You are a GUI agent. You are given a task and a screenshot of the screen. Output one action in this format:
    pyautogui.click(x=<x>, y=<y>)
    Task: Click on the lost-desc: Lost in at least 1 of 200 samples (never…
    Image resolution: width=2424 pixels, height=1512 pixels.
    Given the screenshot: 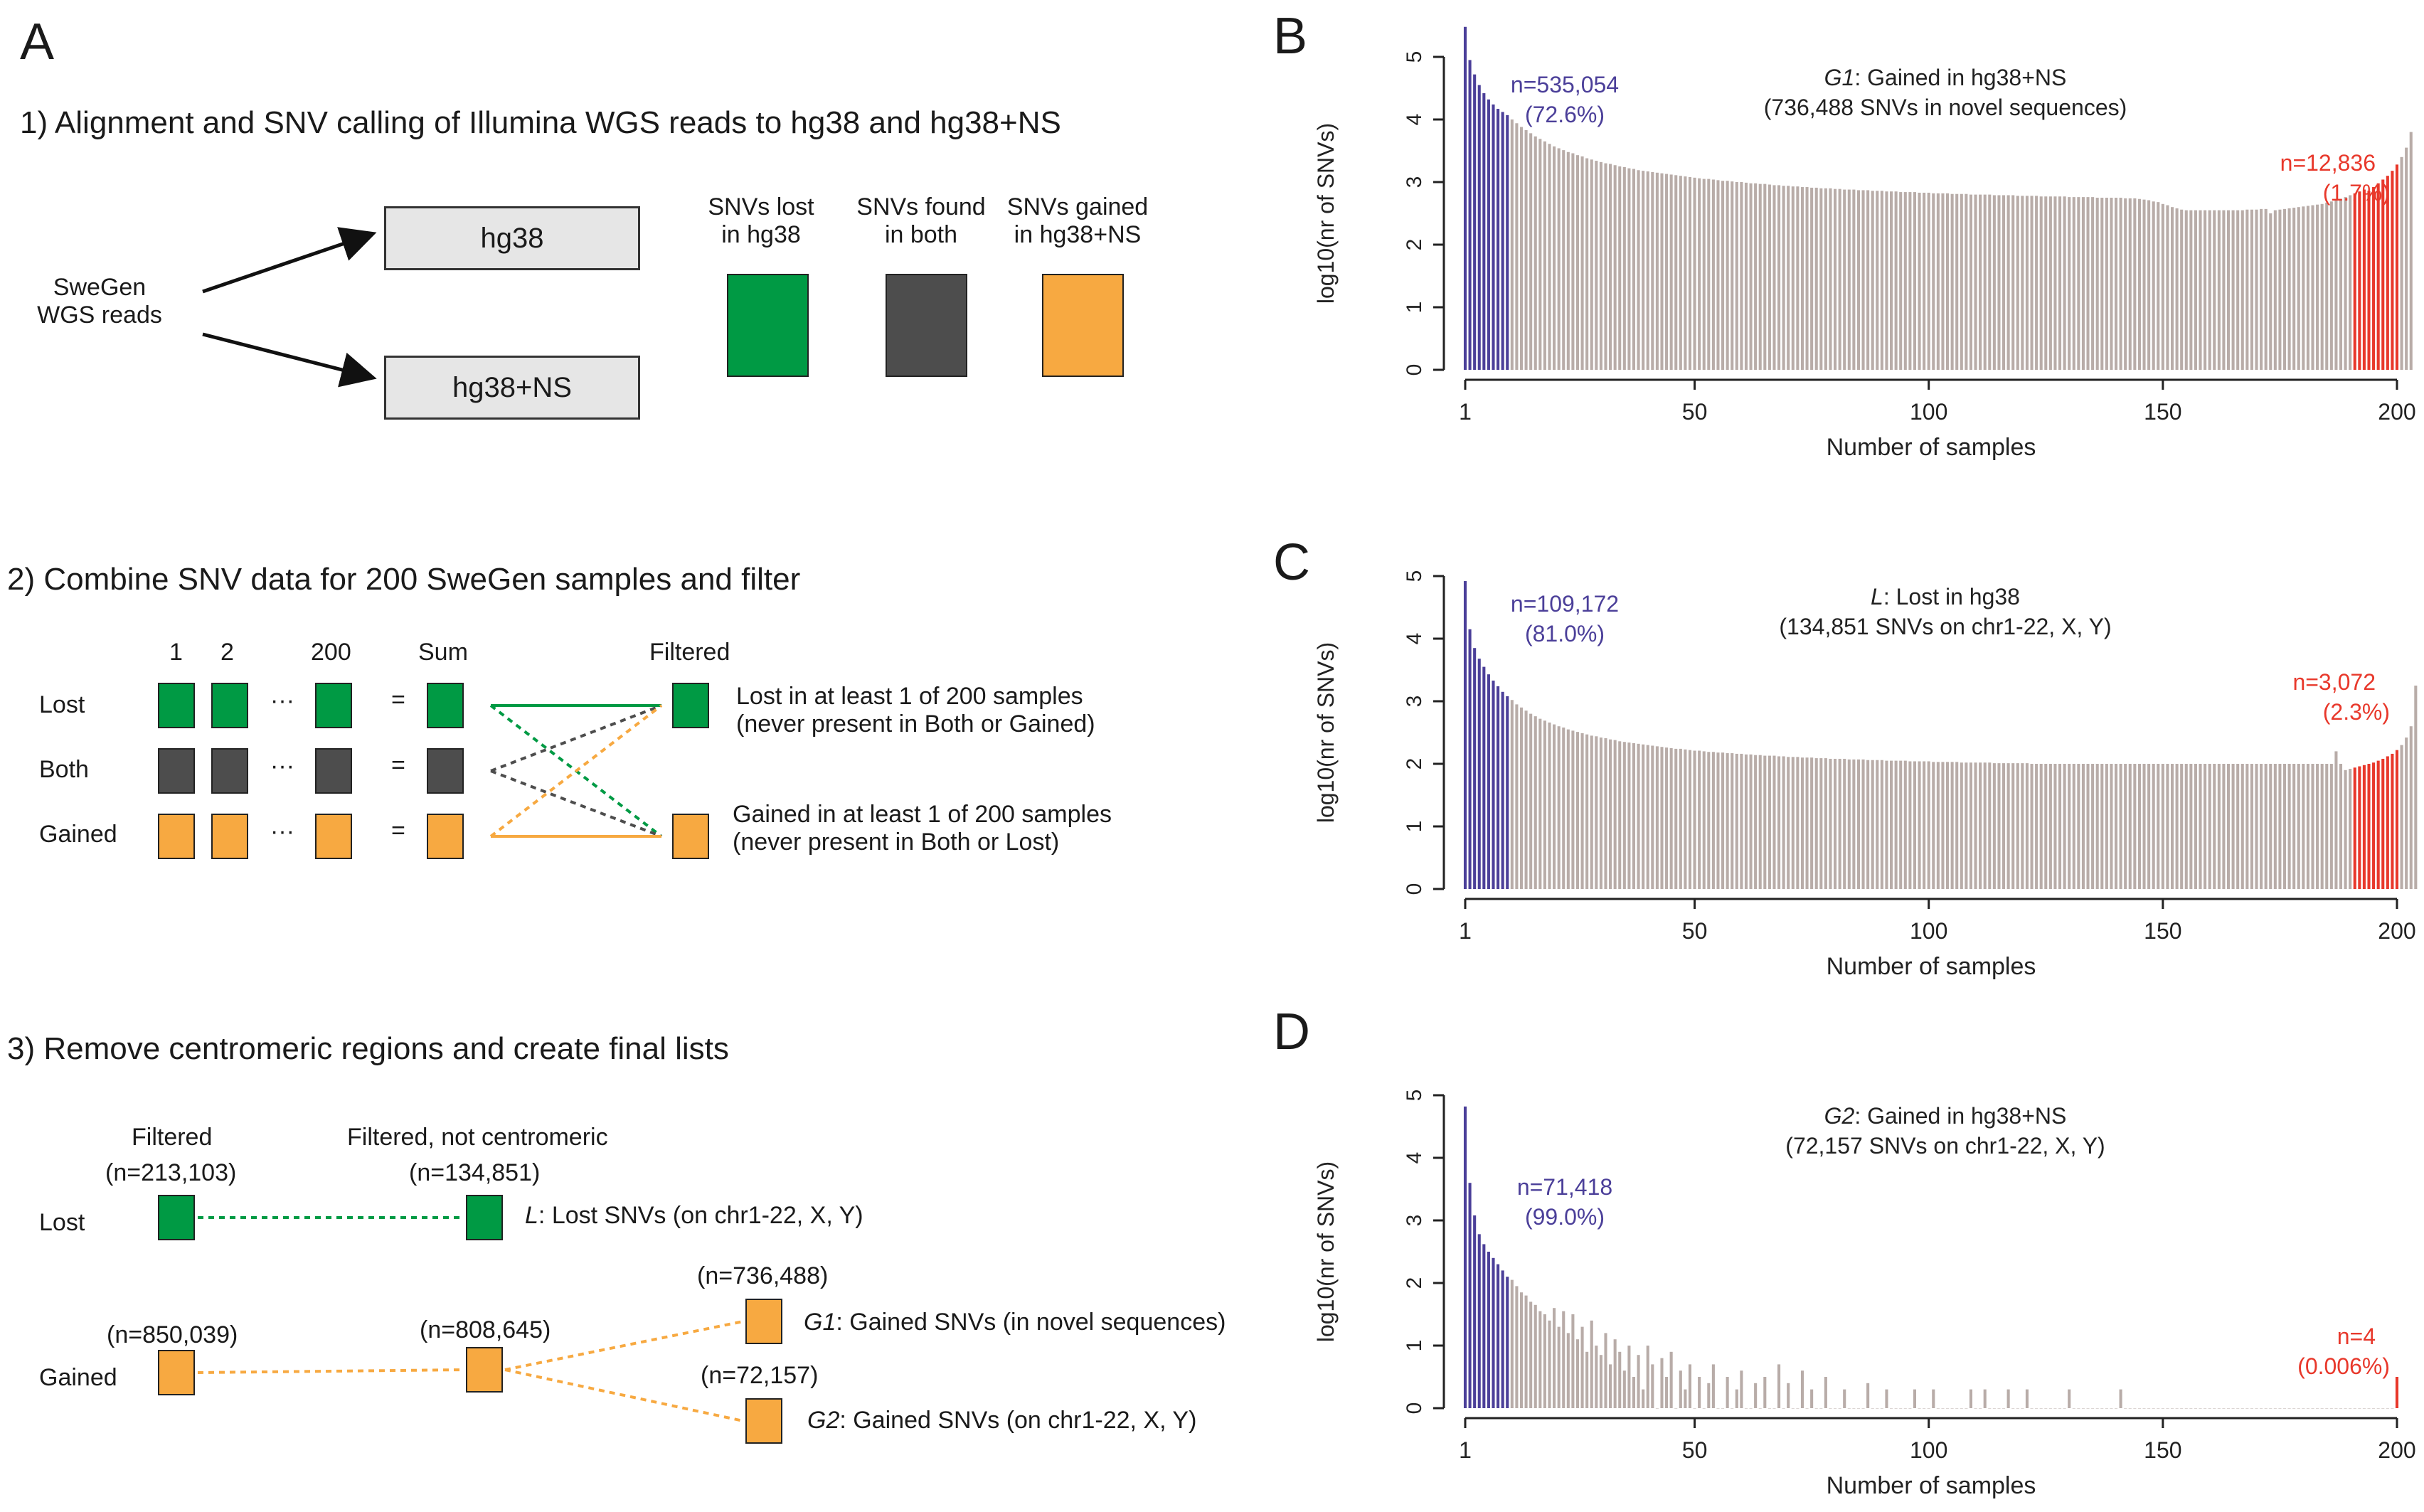 What is the action you would take?
    pyautogui.click(x=916, y=710)
    